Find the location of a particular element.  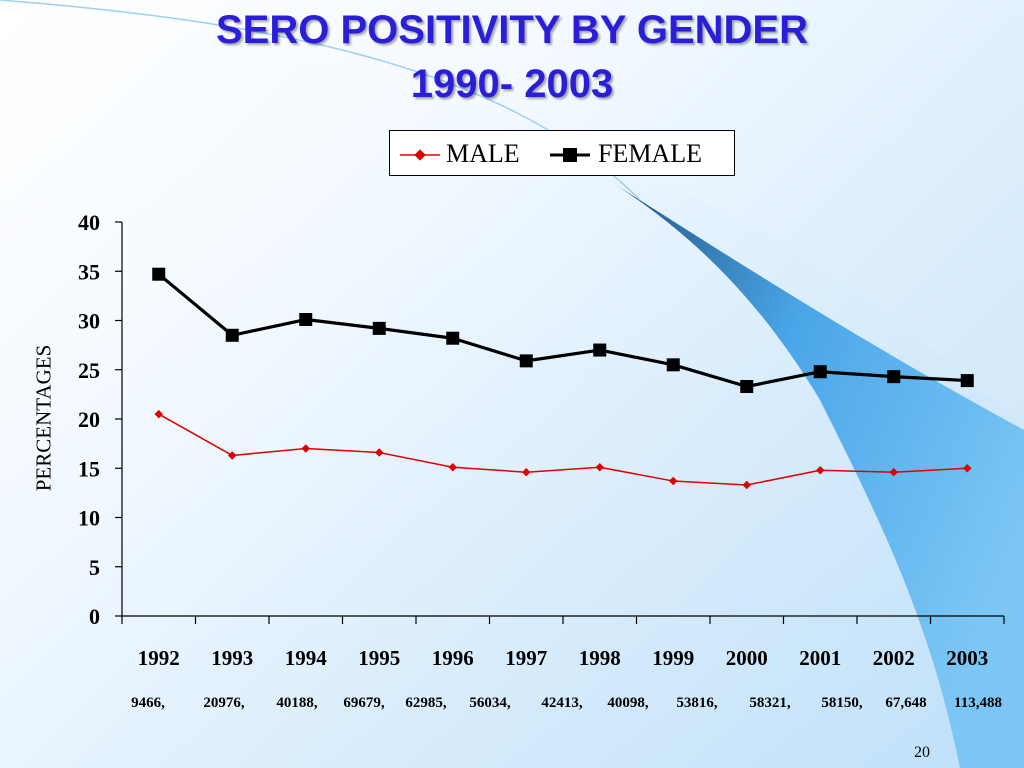

x-tick-label: 2003 is located at coordinates (967, 658).